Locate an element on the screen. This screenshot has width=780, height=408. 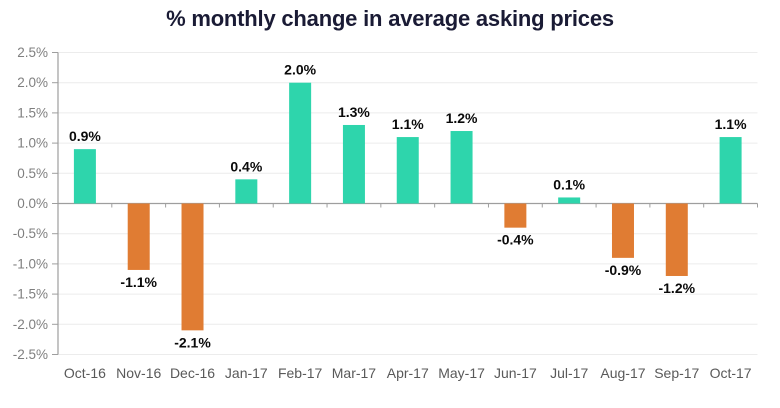
x-tick-label: Oct-17 is located at coordinates (731, 373).